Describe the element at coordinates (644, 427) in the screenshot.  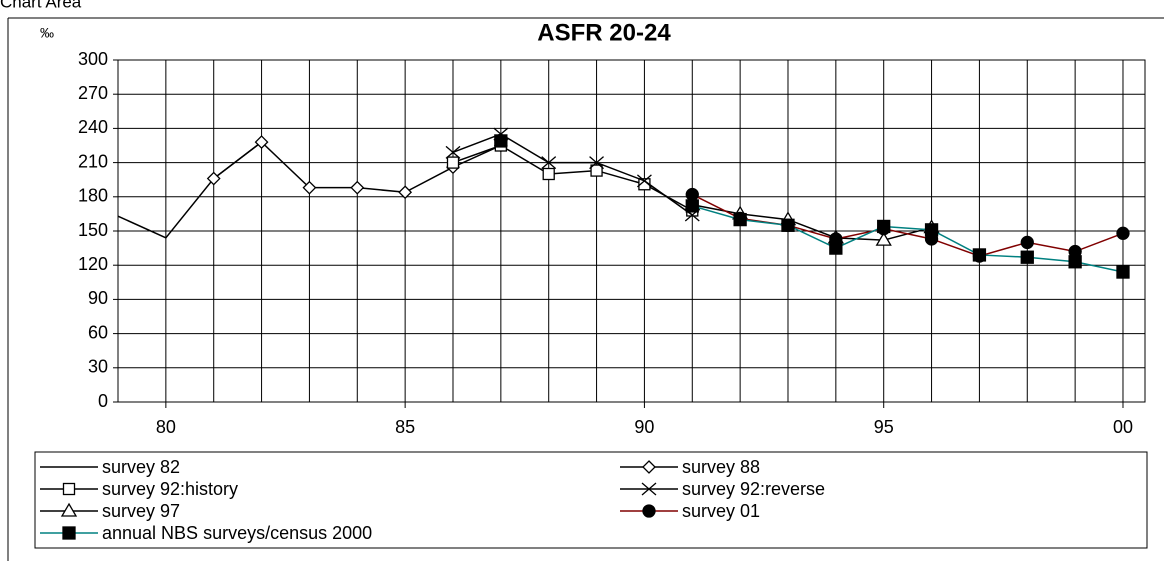
I see `x-tick-label: 90` at that location.